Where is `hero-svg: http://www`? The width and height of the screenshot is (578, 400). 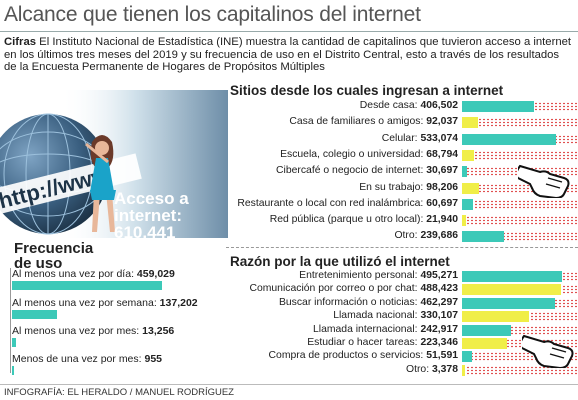 hero-svg: http://www is located at coordinates (114, 164).